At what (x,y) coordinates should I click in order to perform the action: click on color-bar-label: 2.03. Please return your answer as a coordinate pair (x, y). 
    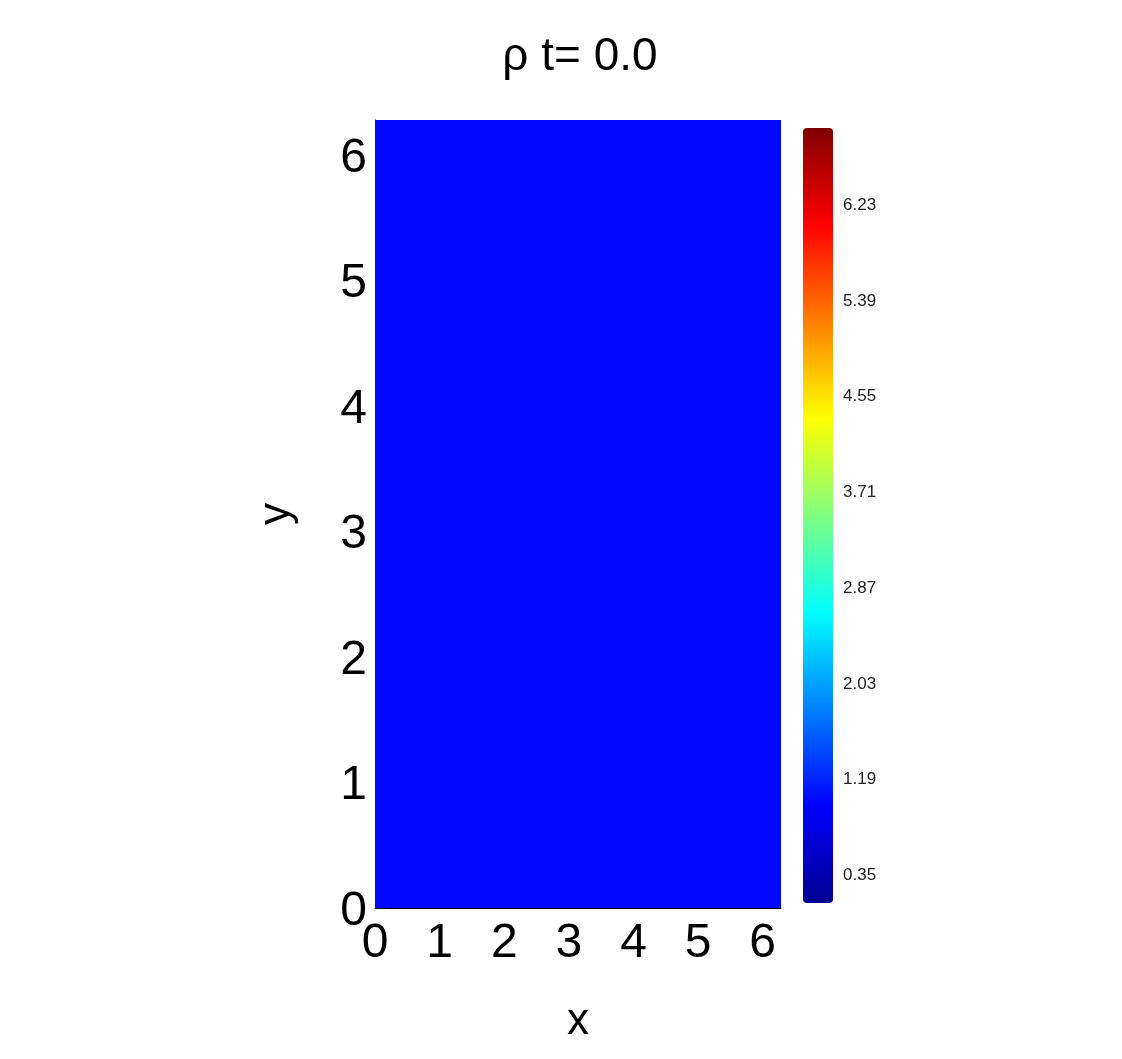
    Looking at the image, I should click on (860, 683).